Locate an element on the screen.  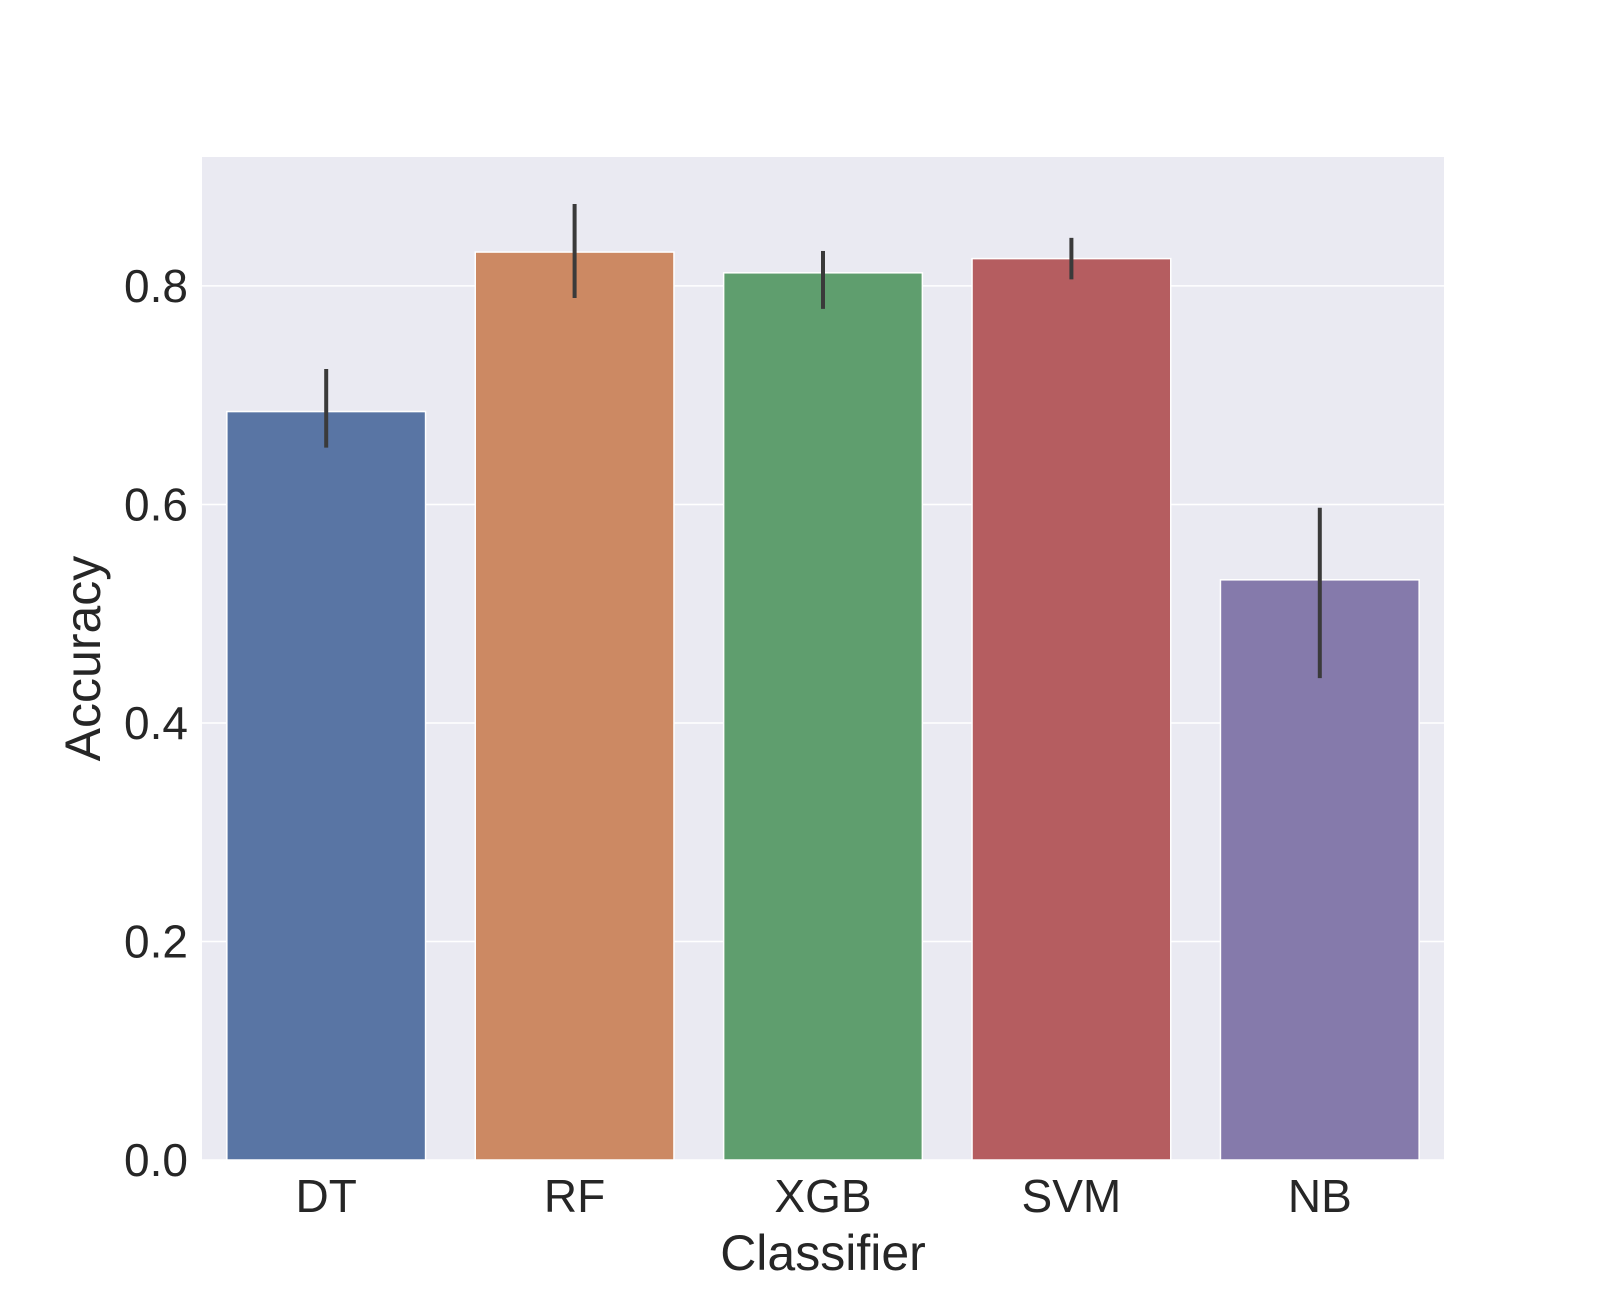
x-tick-label: XGB is located at coordinates (822, 1196).